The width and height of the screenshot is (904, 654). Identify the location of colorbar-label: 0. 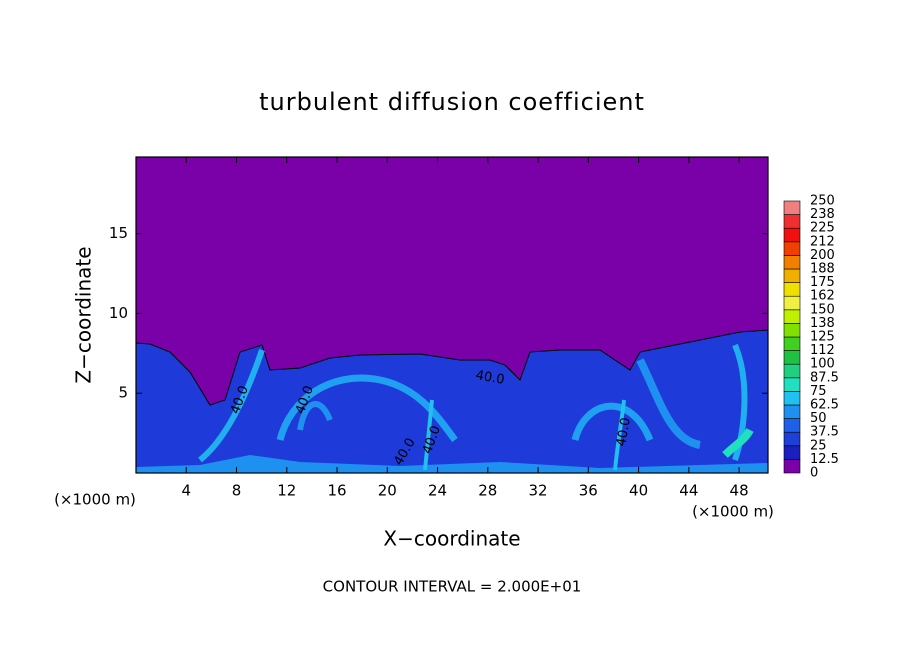
(814, 473).